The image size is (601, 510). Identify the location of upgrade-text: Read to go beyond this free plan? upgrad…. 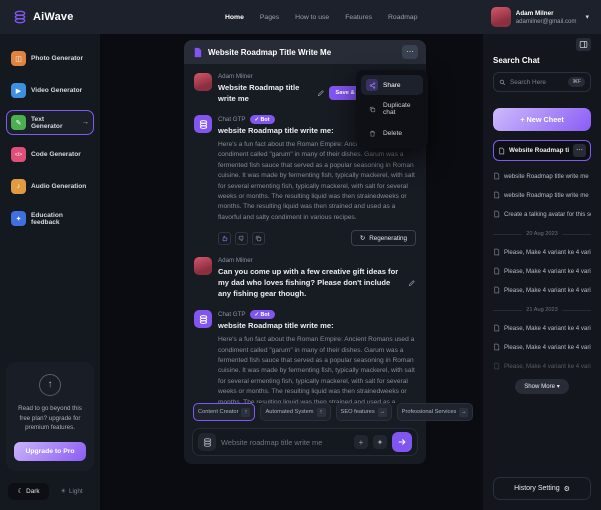
(50, 418).